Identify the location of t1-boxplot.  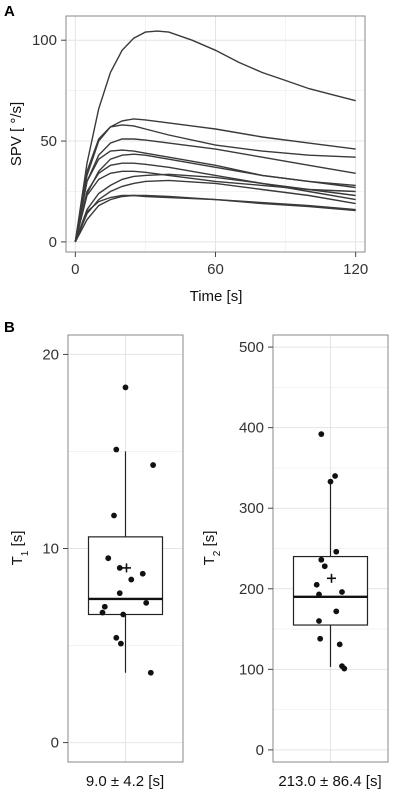
(125, 530).